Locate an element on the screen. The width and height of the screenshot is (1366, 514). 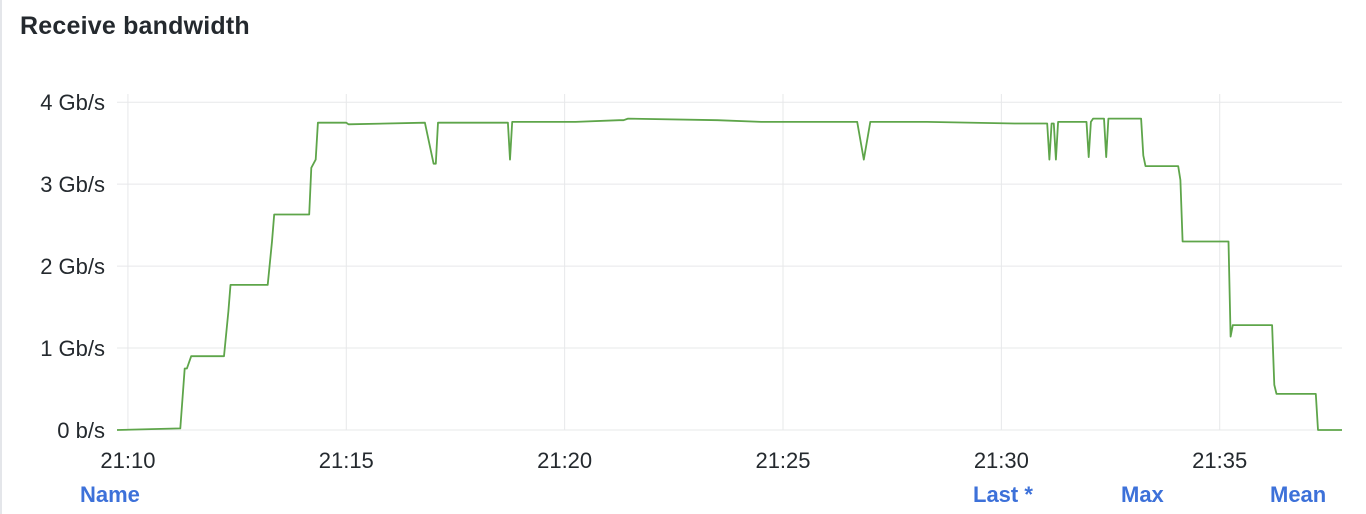
x-tick-label: 21:30 is located at coordinates (1001, 460).